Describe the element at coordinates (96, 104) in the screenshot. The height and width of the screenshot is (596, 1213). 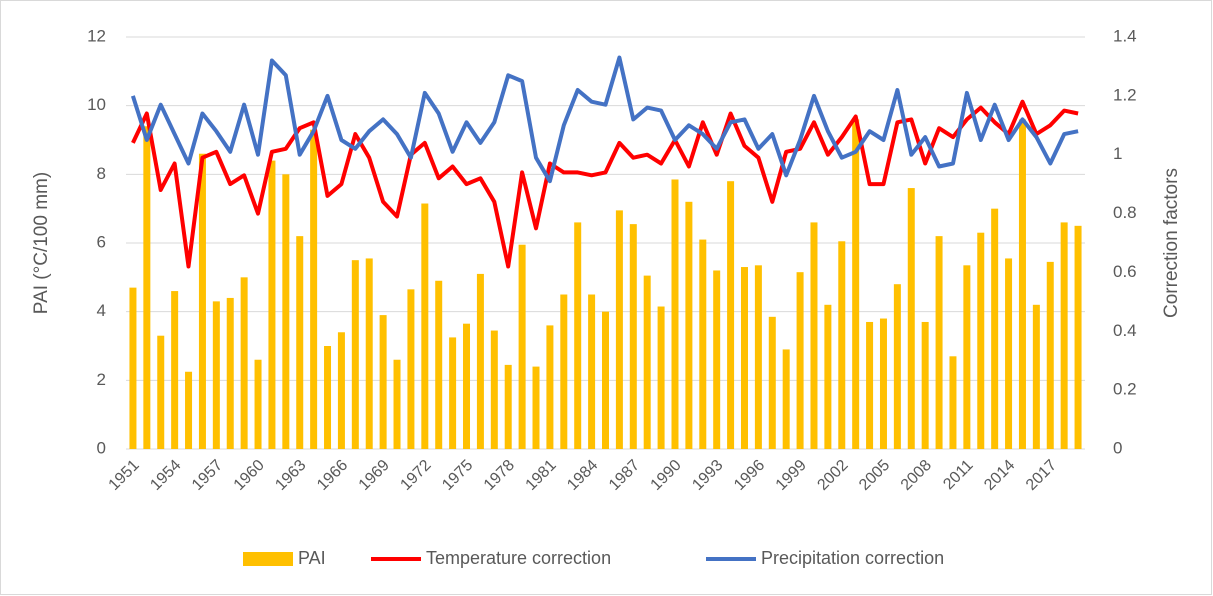
I see `y-tick-label: 10` at that location.